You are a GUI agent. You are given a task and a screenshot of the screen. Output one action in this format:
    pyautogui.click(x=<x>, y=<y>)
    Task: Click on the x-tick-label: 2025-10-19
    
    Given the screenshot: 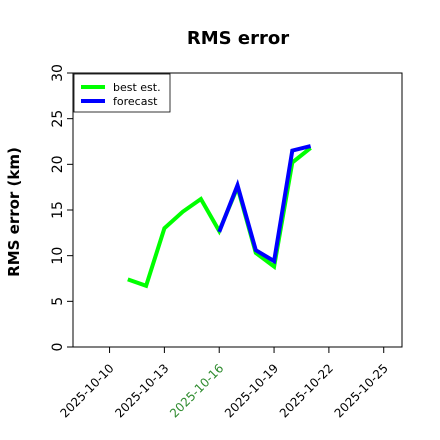 What is the action you would take?
    pyautogui.click(x=251, y=390)
    